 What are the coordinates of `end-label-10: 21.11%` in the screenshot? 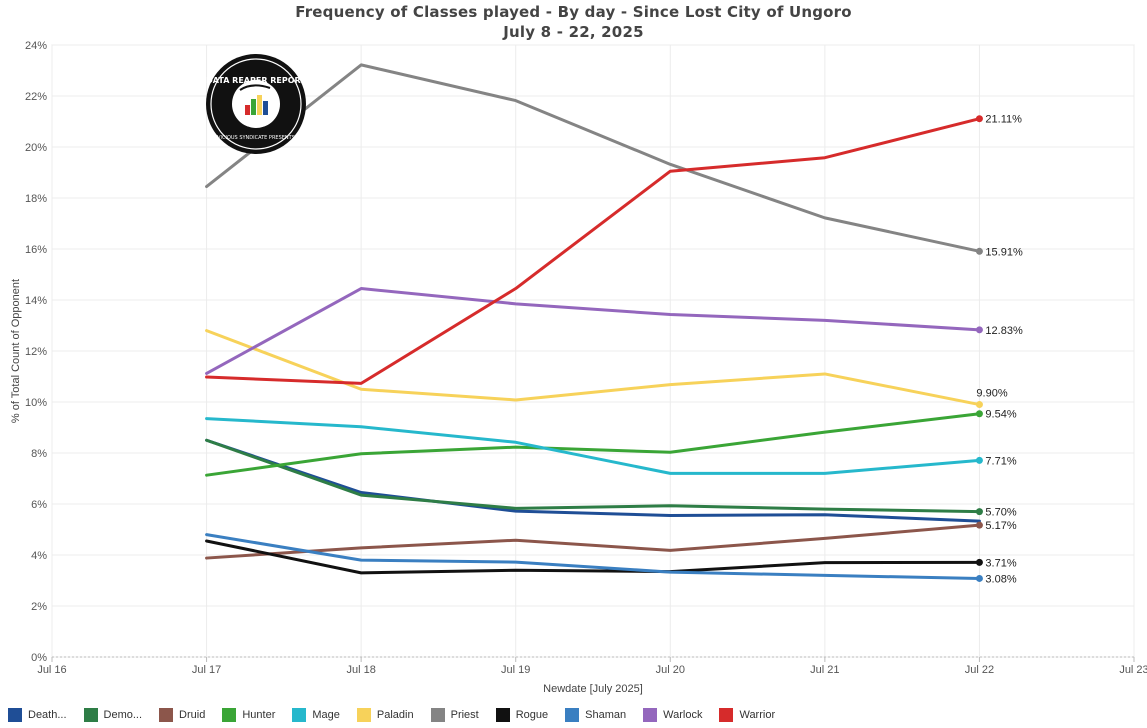 It's located at (1003, 120).